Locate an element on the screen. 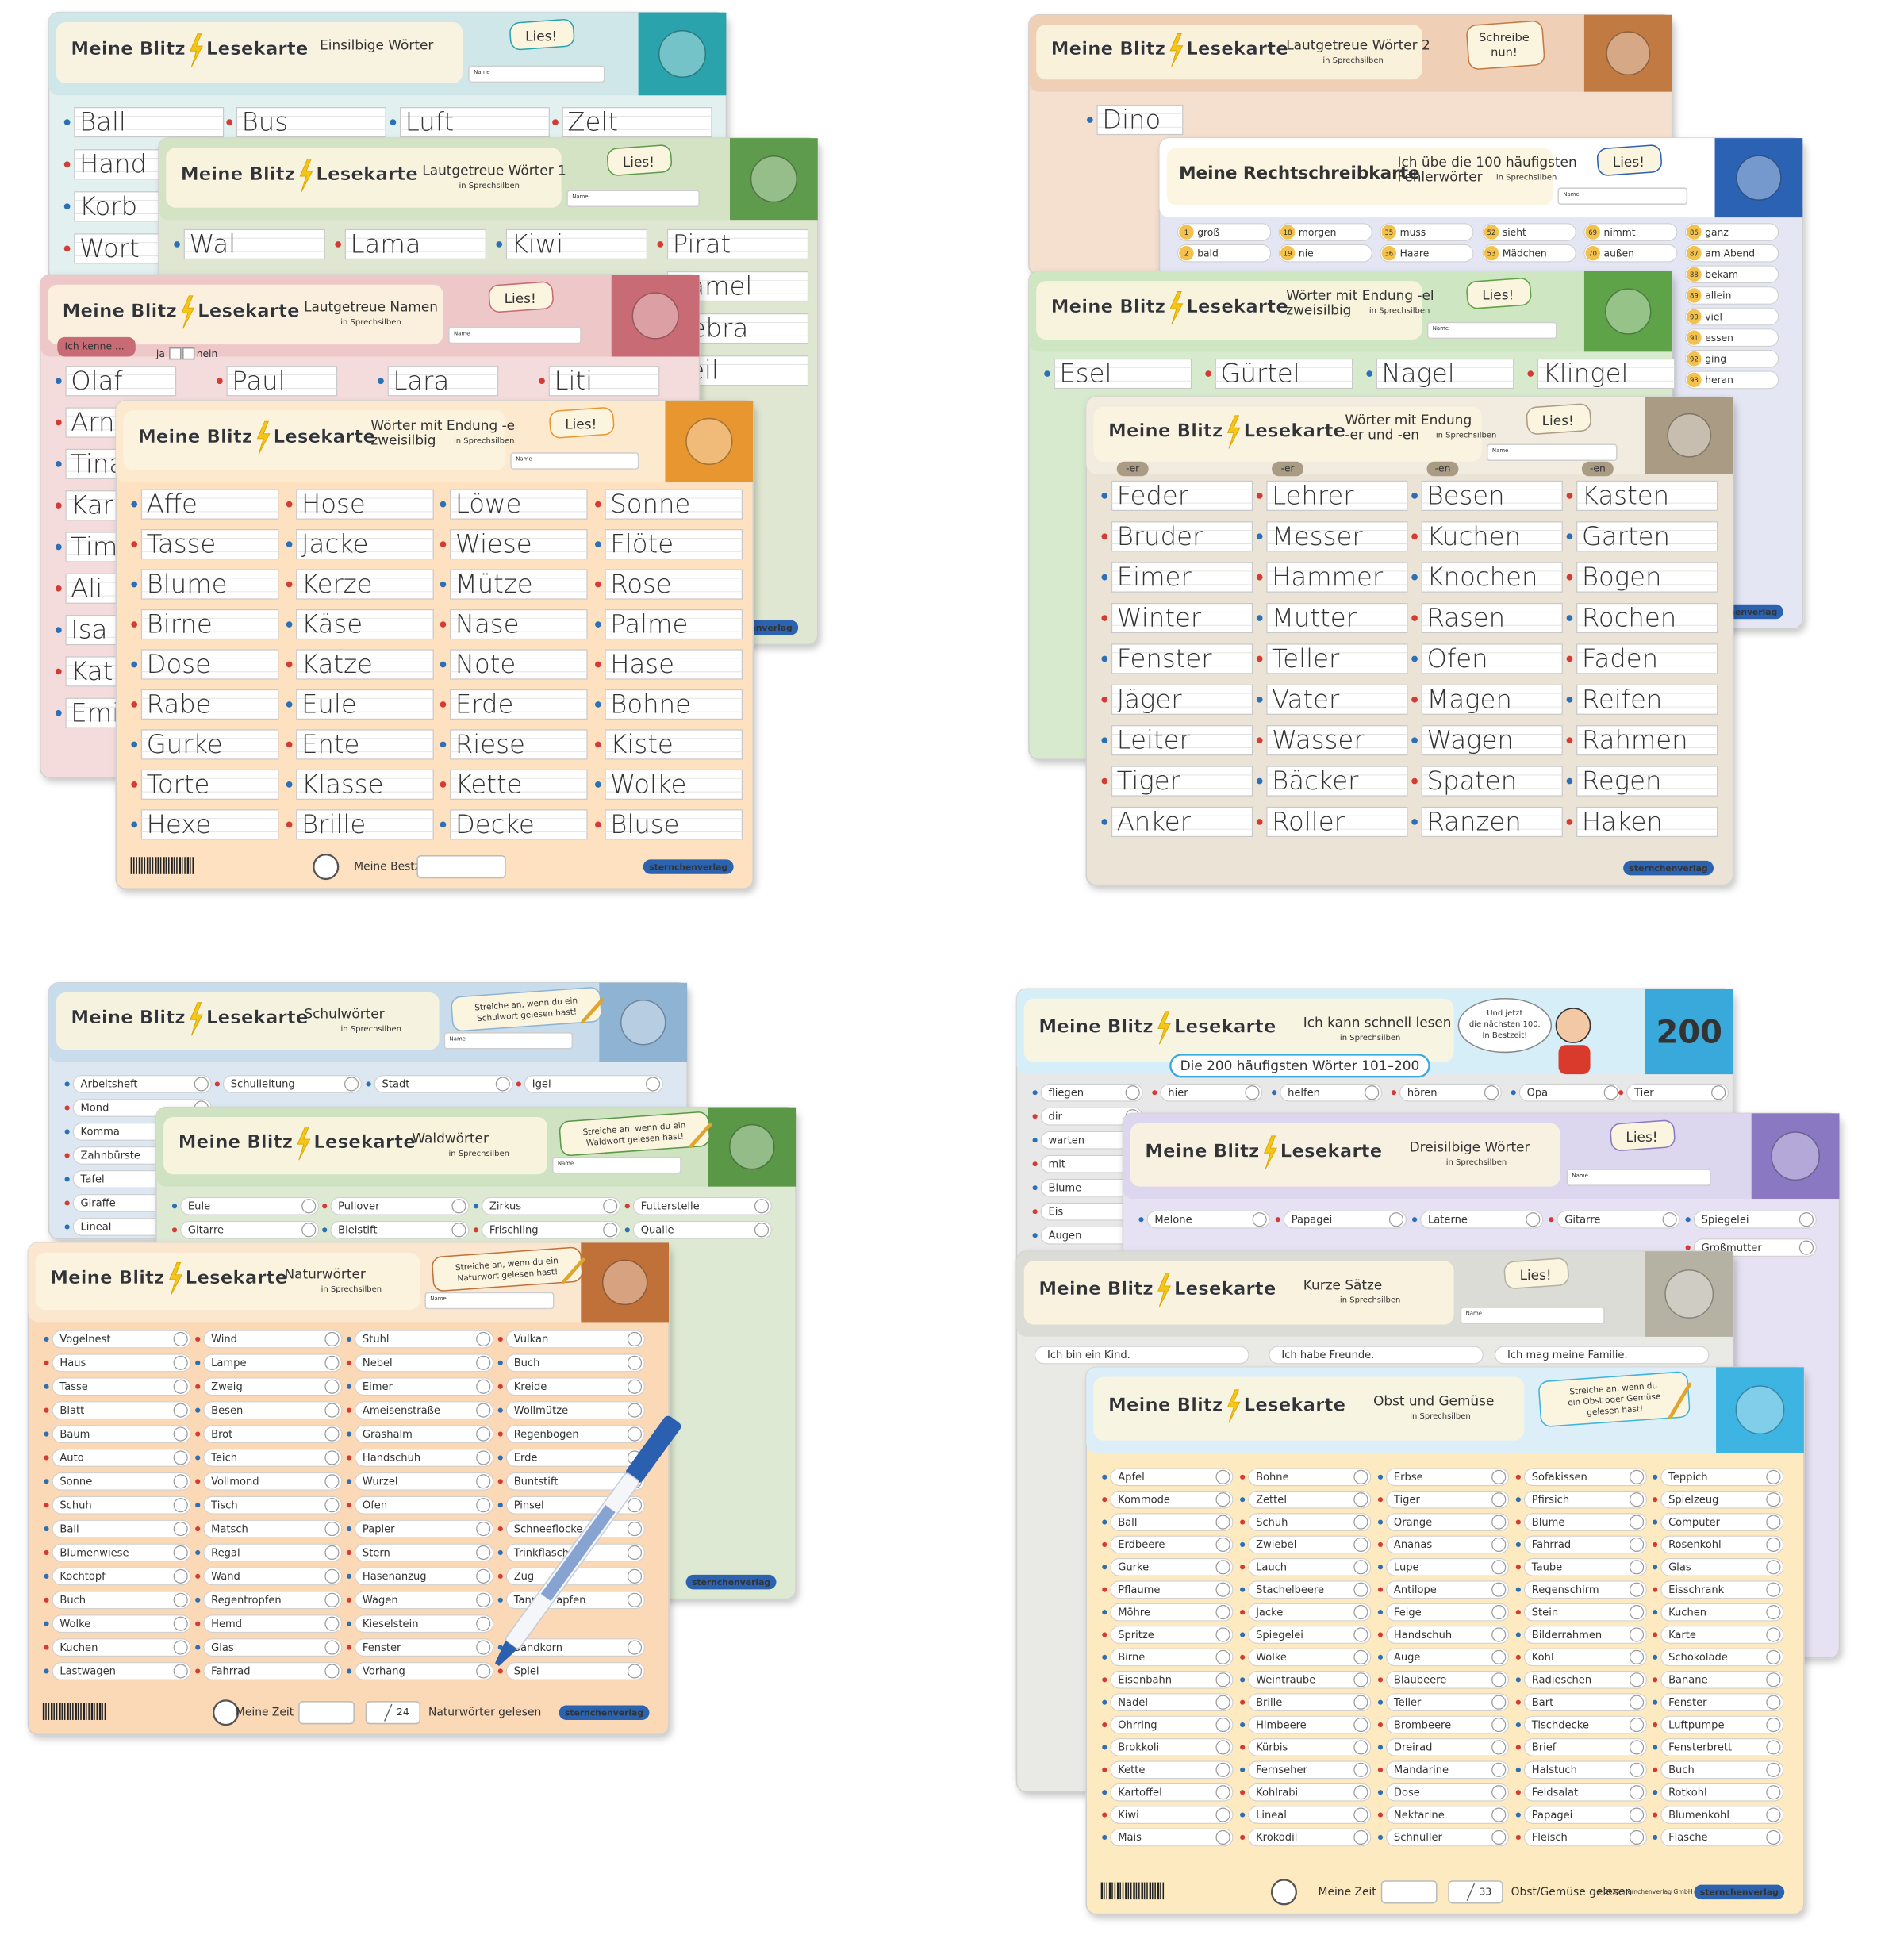 This screenshot has height=1935, width=1904. word: Lampe is located at coordinates (229, 1363).